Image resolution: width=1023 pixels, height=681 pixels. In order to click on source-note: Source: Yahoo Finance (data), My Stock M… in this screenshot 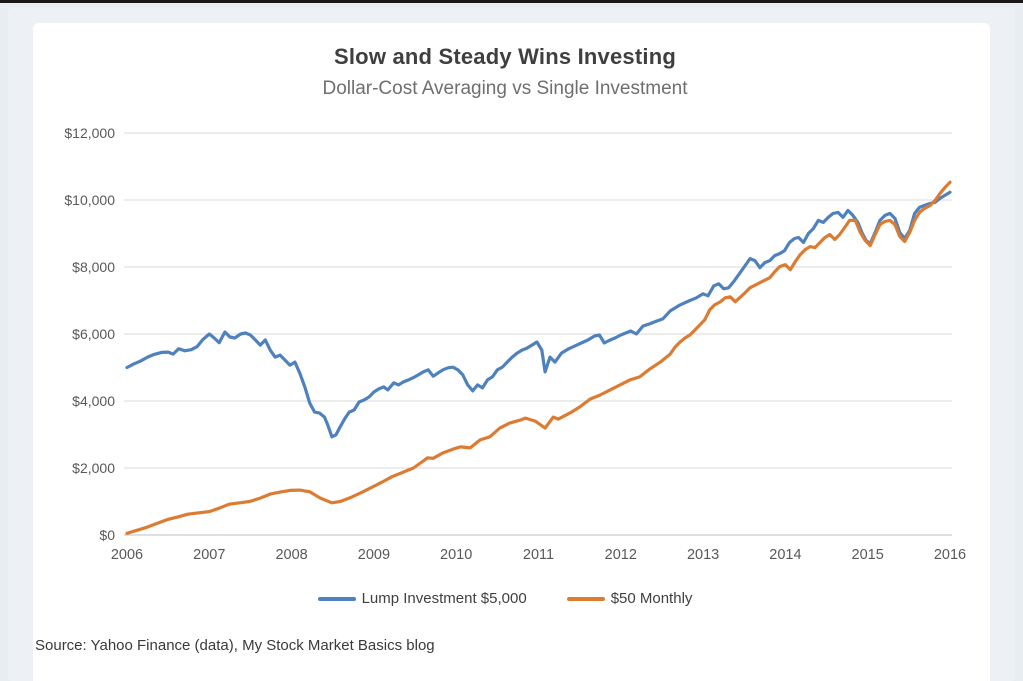, I will do `click(235, 645)`.